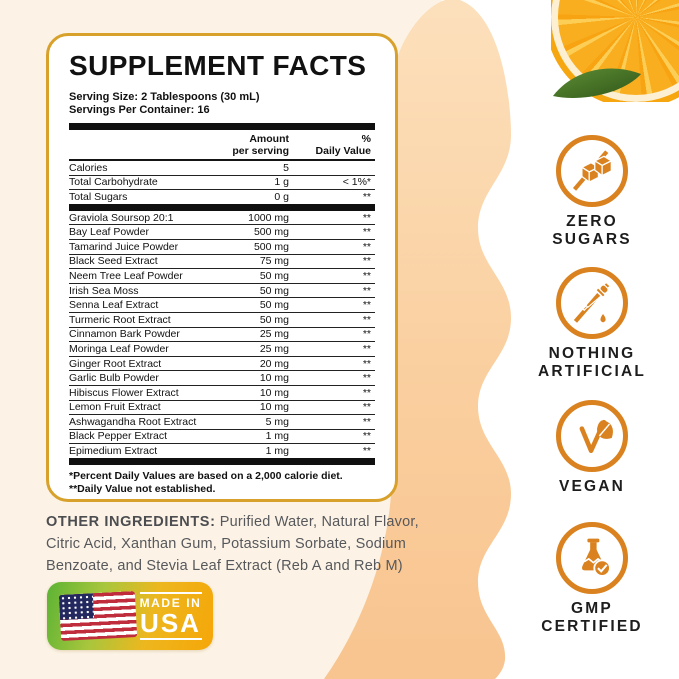  What do you see at coordinates (98, 616) in the screenshot?
I see `usa-flag-icon` at bounding box center [98, 616].